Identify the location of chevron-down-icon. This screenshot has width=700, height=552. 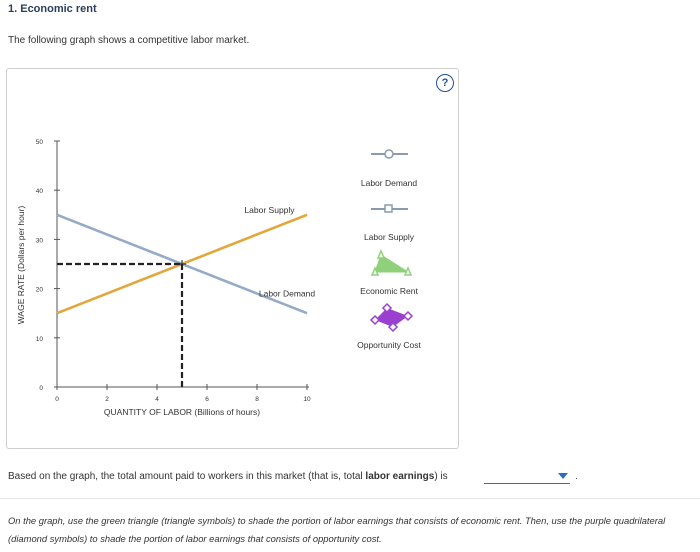
(563, 476).